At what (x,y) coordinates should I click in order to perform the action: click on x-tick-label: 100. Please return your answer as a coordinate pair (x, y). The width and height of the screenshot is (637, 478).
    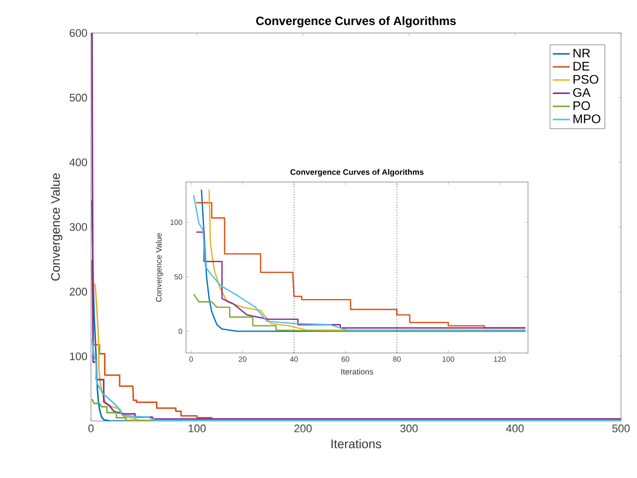
    Looking at the image, I should click on (197, 428).